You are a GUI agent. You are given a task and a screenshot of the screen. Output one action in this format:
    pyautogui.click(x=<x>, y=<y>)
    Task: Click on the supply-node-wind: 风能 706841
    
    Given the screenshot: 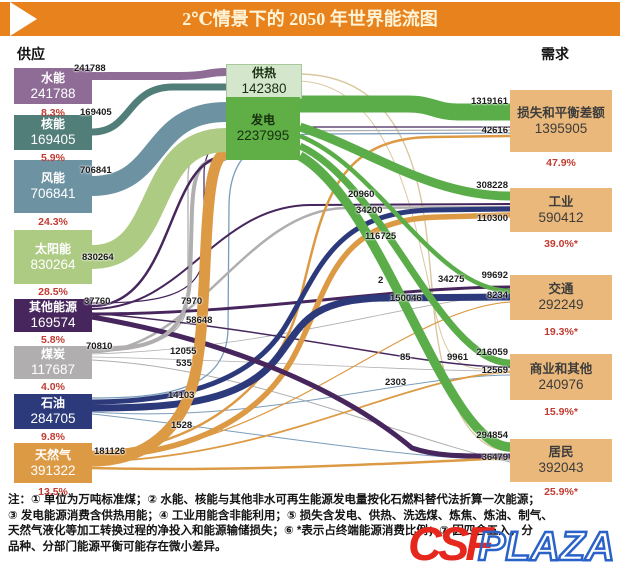 What is the action you would take?
    pyautogui.click(x=53, y=186)
    